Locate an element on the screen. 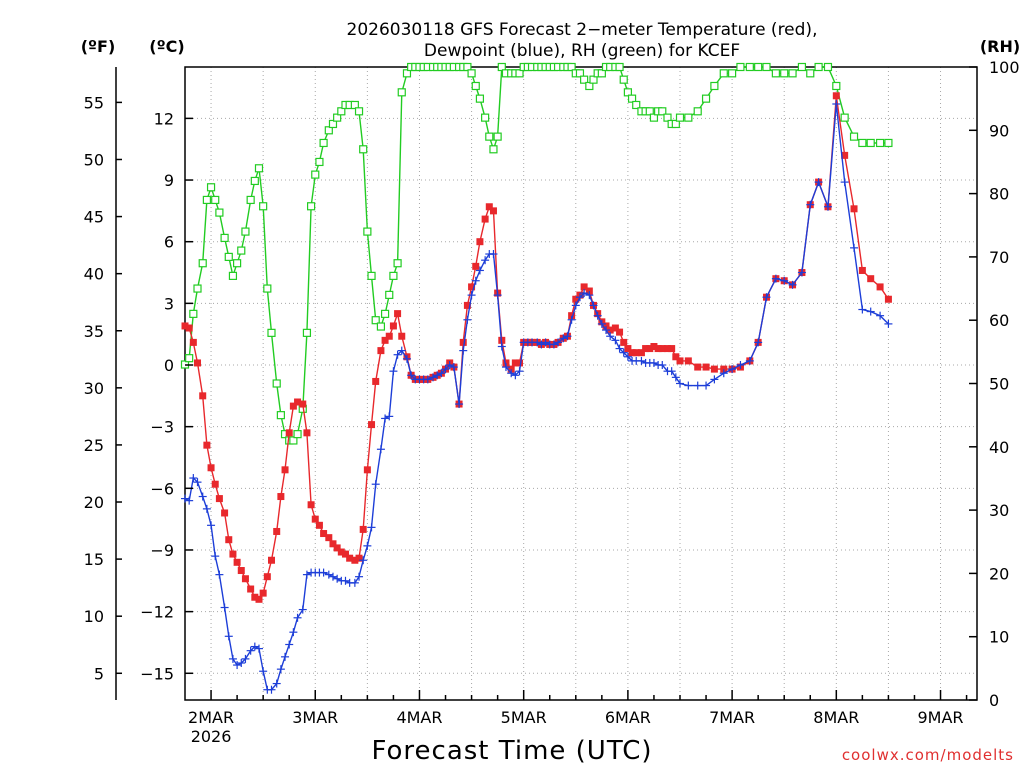 The height and width of the screenshot is (768, 1024). celsius-tick-label: −3 is located at coordinates (162, 427).